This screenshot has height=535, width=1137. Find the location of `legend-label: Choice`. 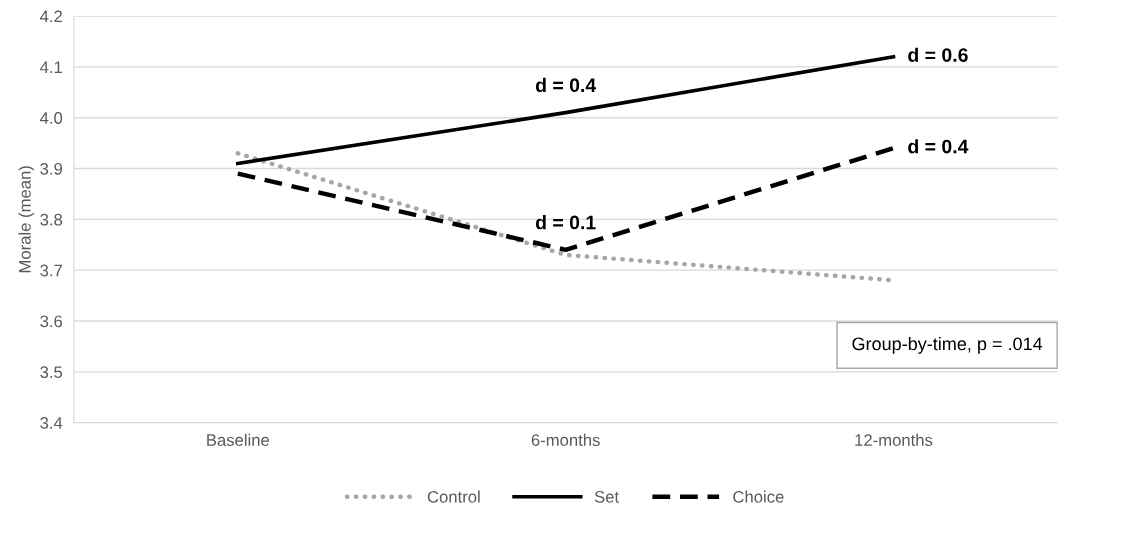

legend-label: Choice is located at coordinates (758, 496).